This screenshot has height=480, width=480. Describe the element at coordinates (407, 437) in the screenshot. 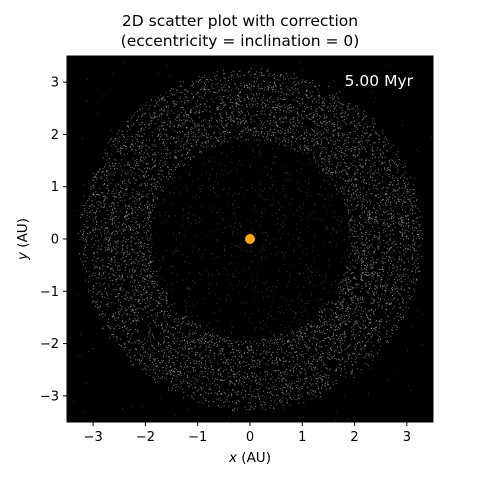

I see `x-tick-label: 3` at that location.